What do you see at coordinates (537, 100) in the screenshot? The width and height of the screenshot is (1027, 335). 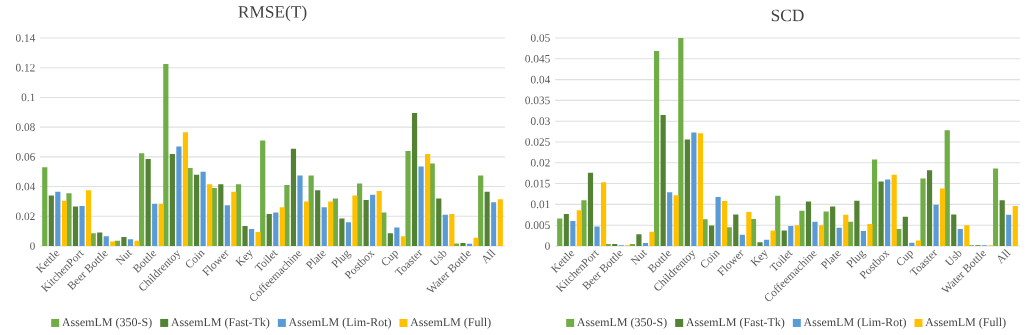 I see `y-tick-label: 0.035` at bounding box center [537, 100].